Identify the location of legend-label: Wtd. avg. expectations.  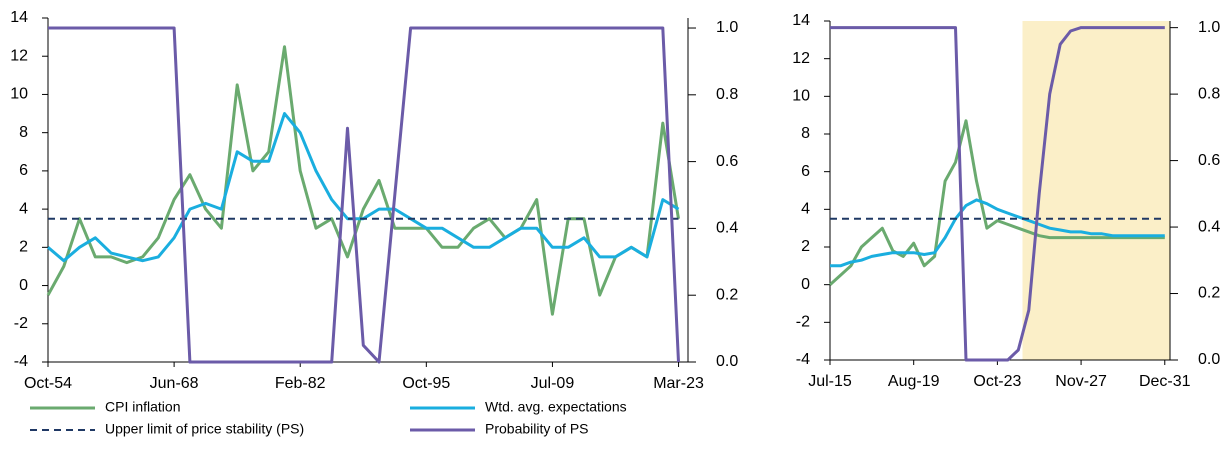
(556, 407).